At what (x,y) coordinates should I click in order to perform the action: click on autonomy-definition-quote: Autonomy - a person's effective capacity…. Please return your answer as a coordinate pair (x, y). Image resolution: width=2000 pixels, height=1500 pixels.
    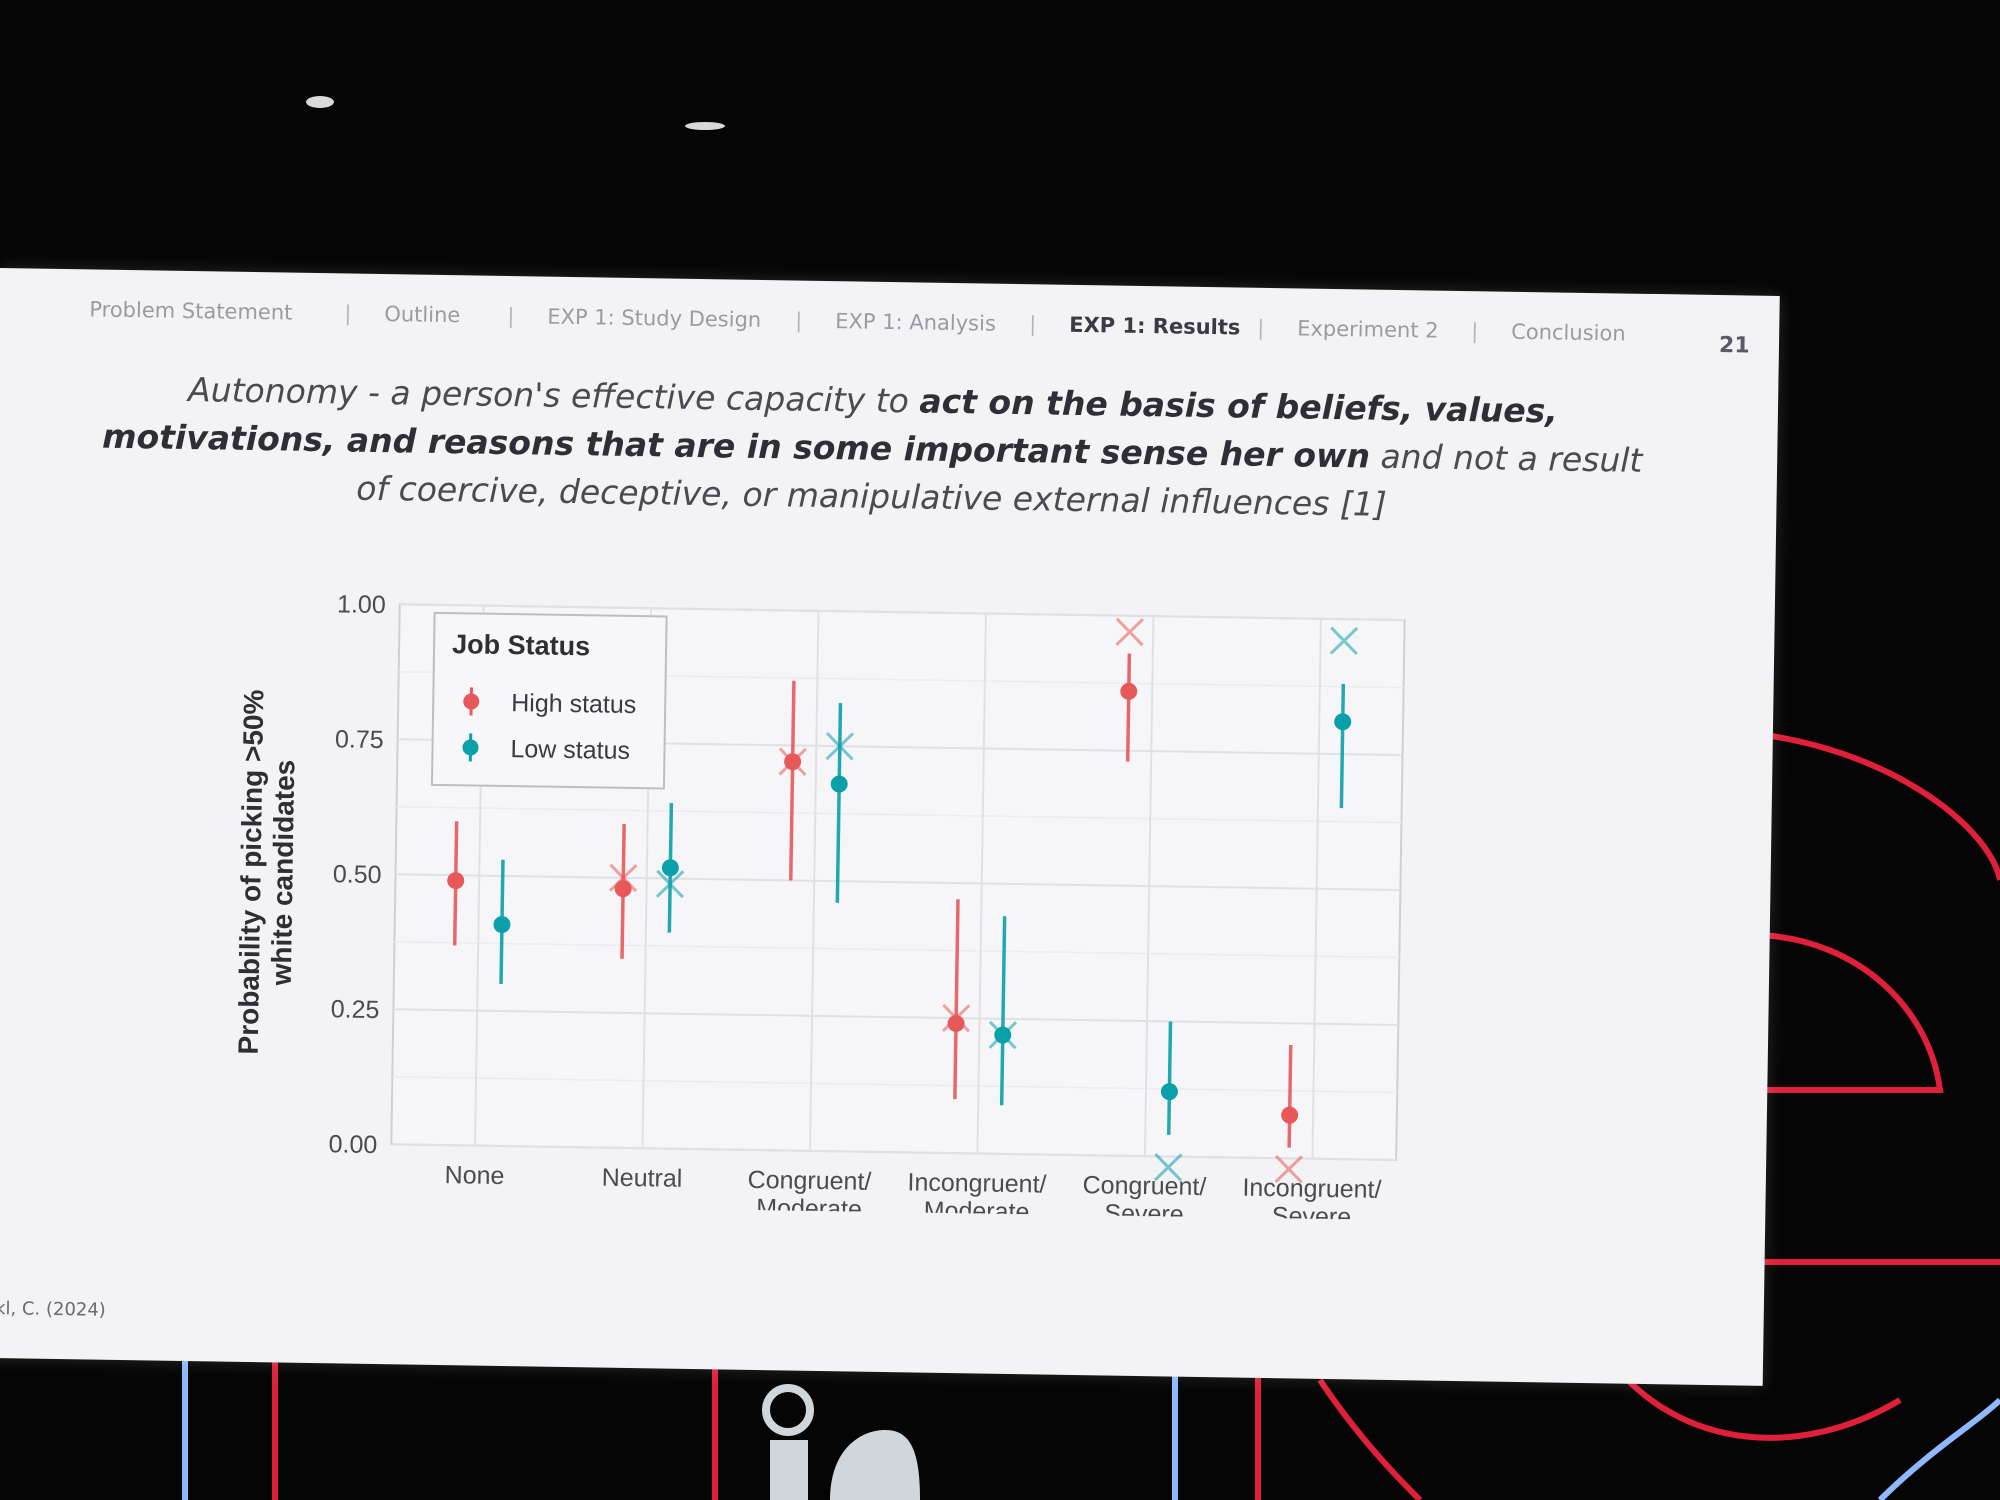
    Looking at the image, I should click on (872, 449).